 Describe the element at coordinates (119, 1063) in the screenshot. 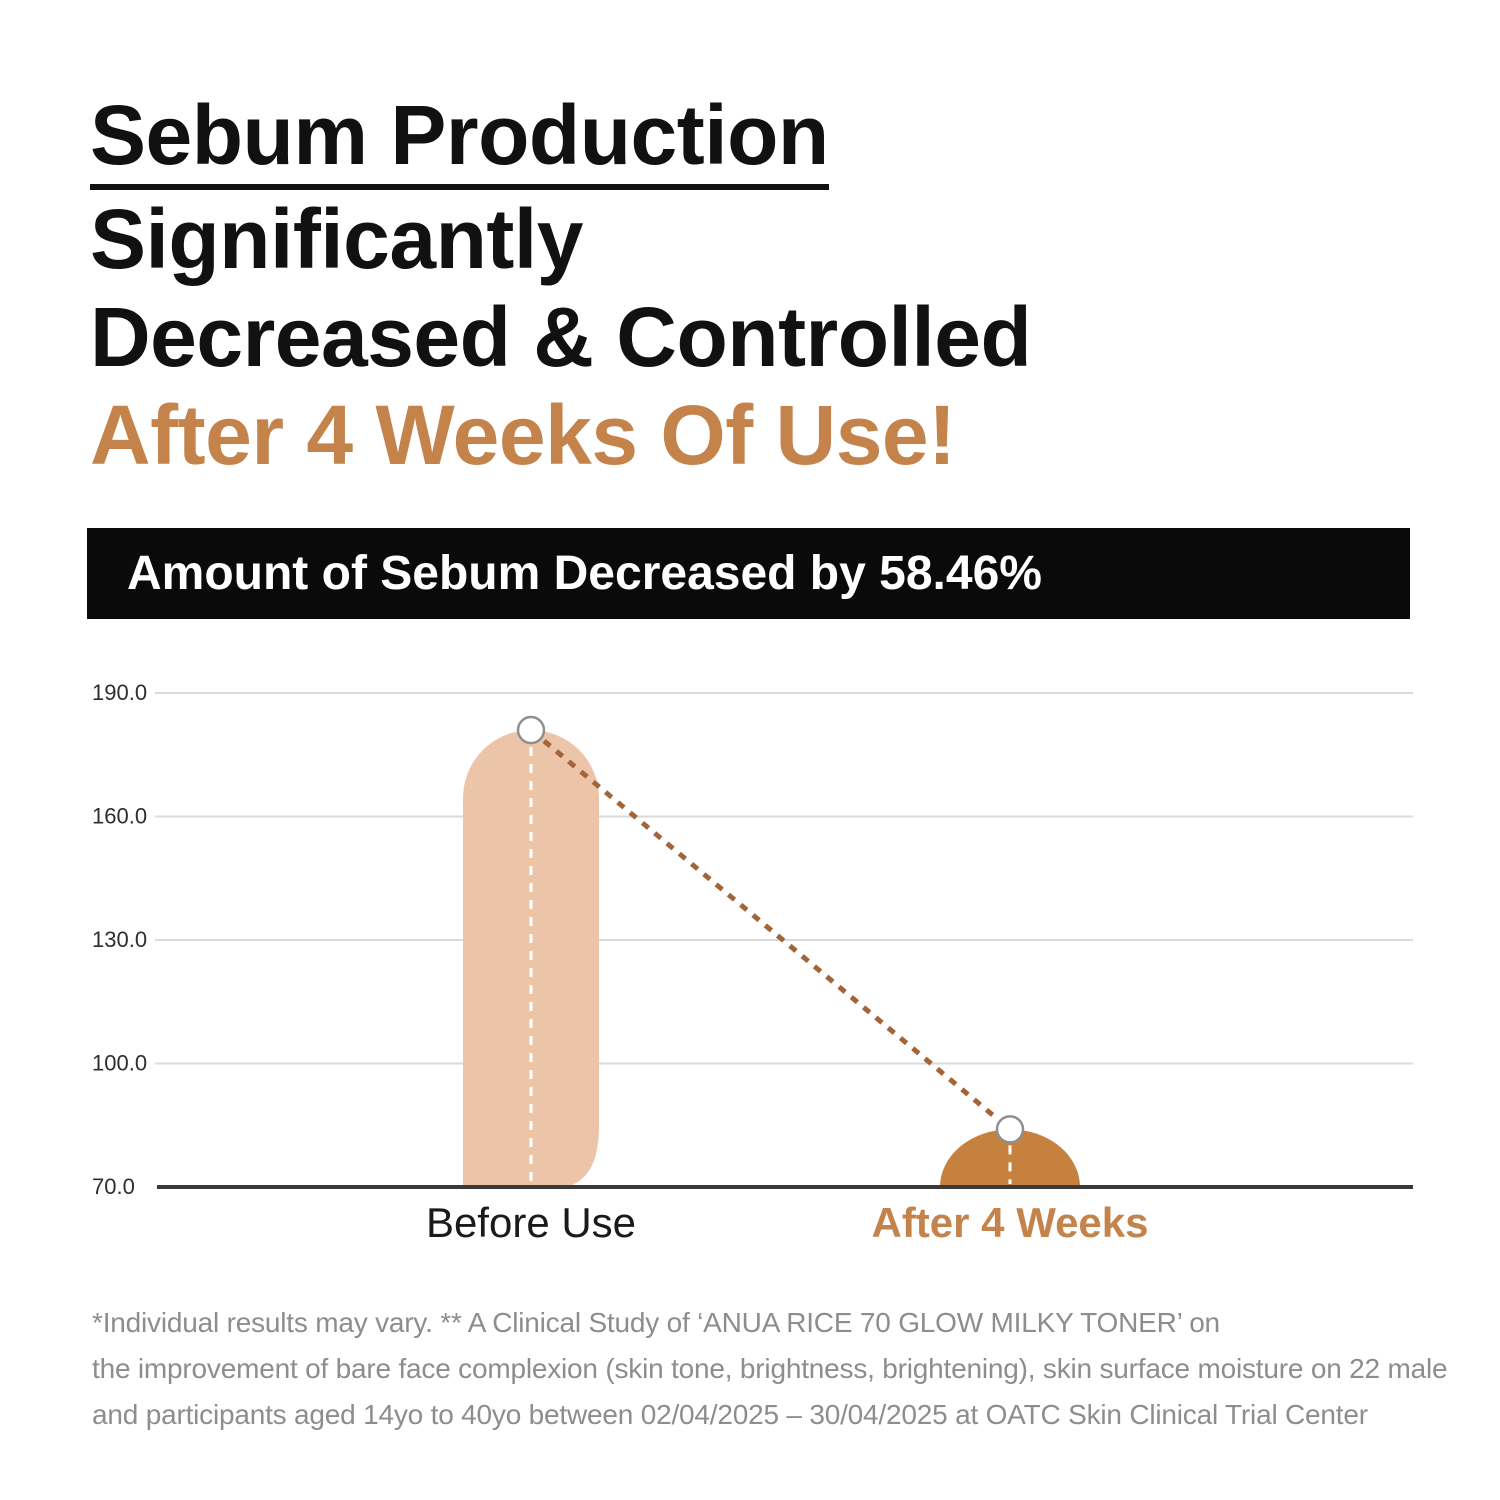

I see `y-axis-tick-label: 100.0` at that location.